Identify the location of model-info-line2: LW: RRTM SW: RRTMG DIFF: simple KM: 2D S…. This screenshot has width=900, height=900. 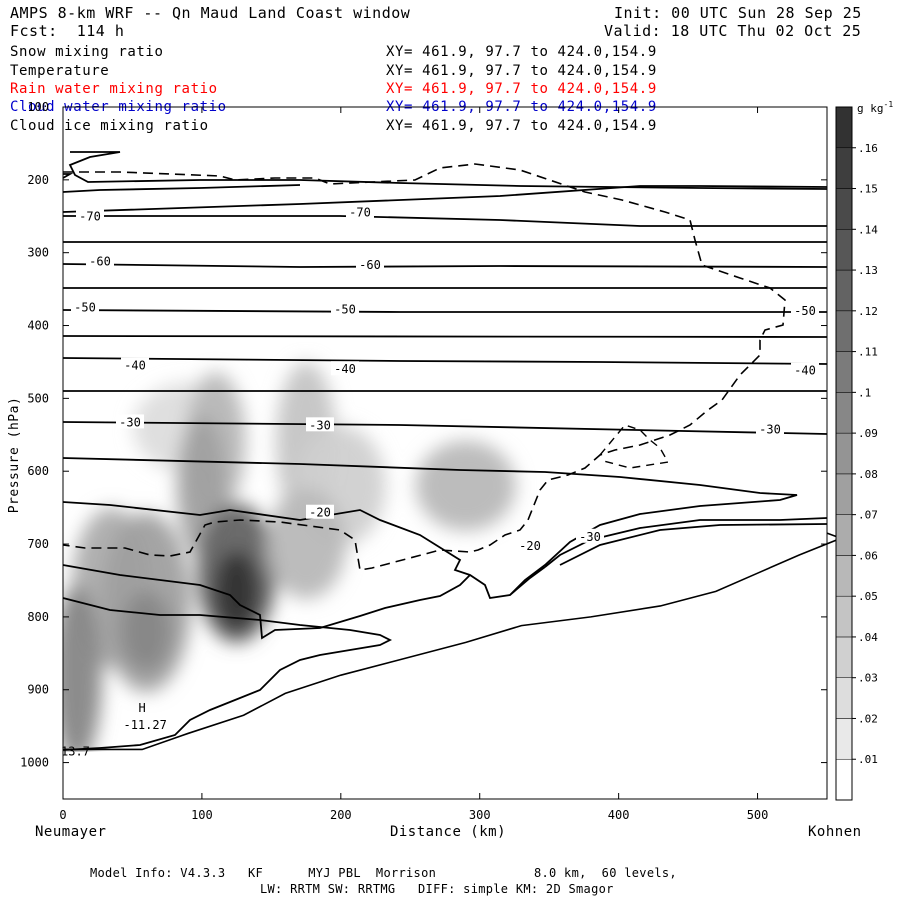
(437, 889).